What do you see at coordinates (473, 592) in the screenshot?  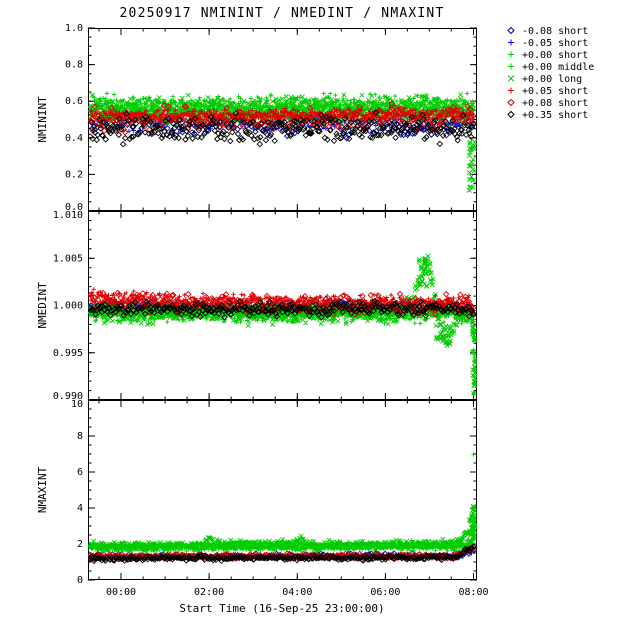 I see `x-tick-label: 08:00` at bounding box center [473, 592].